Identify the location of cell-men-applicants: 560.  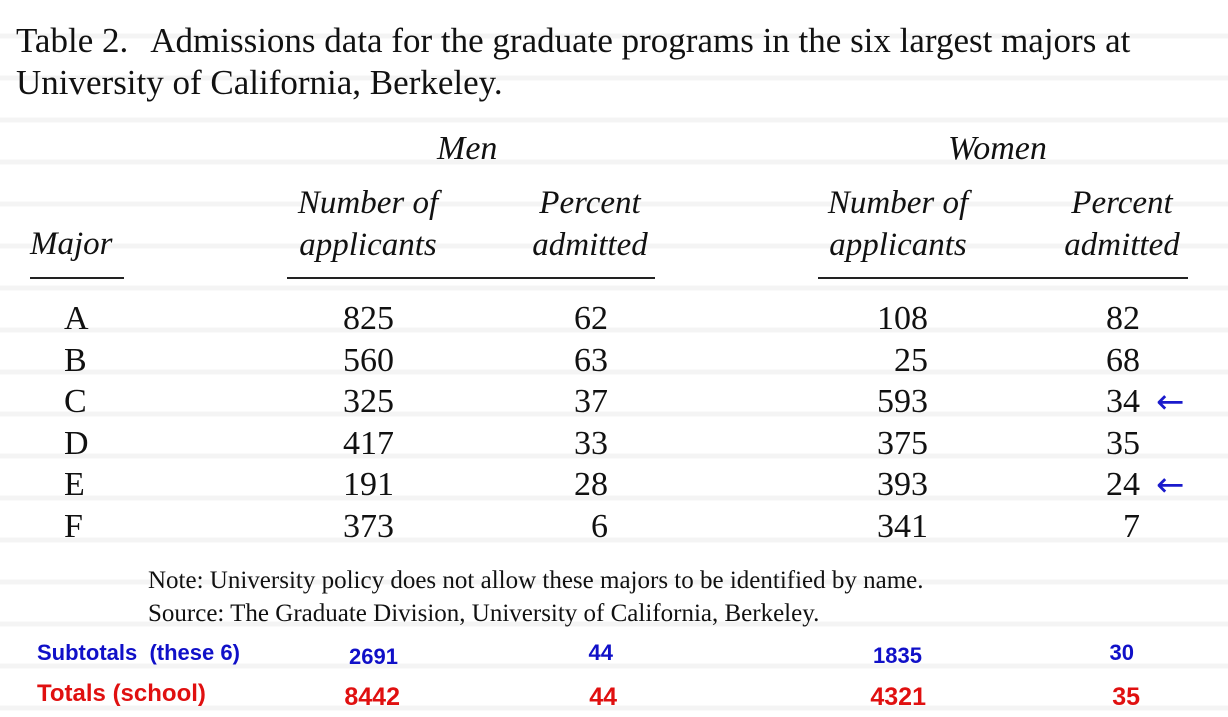
(368, 360).